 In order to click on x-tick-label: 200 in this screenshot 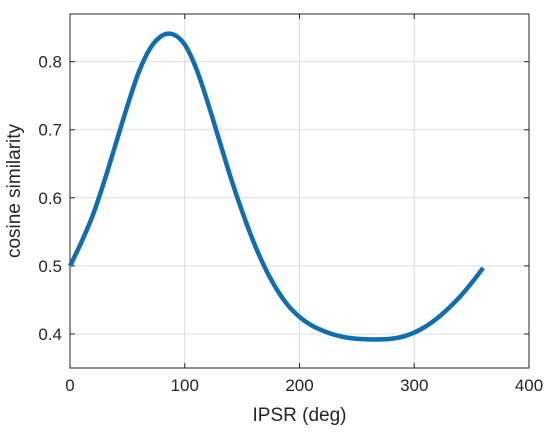, I will do `click(299, 385)`.